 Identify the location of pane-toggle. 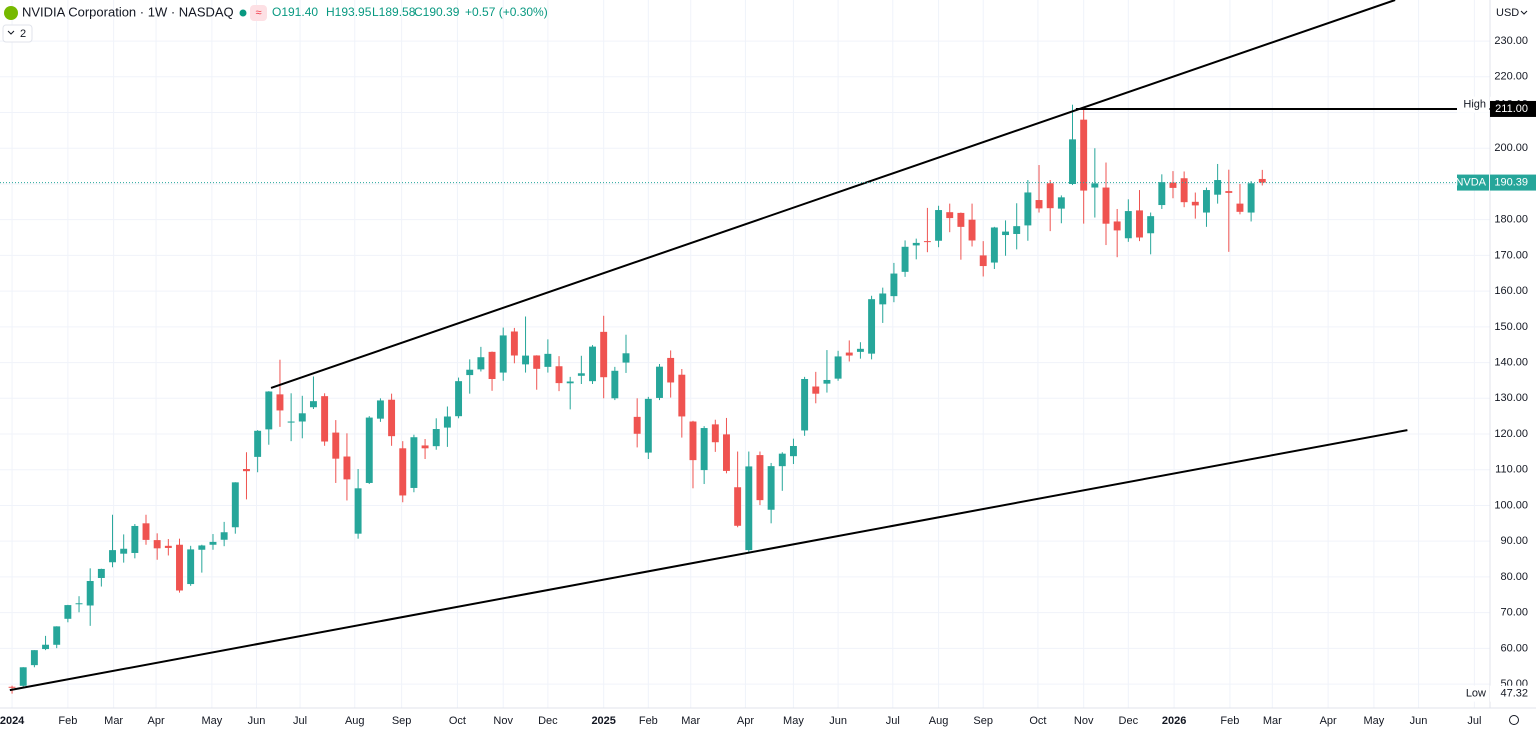
(17, 33).